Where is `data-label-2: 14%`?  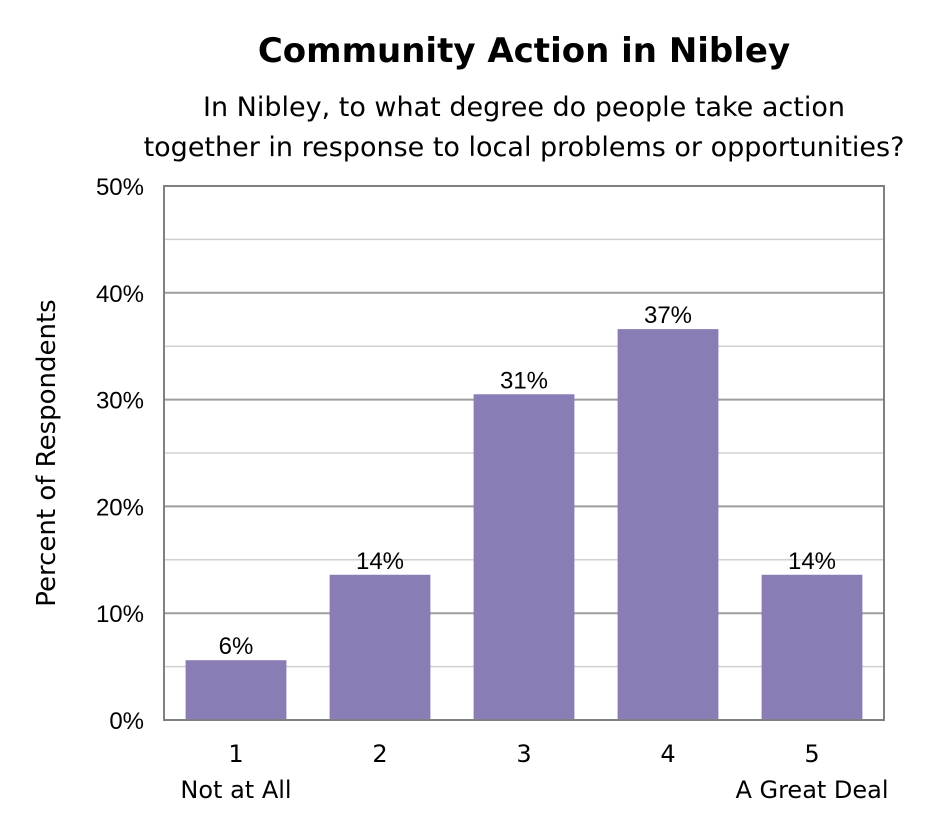 data-label-2: 14% is located at coordinates (380, 561).